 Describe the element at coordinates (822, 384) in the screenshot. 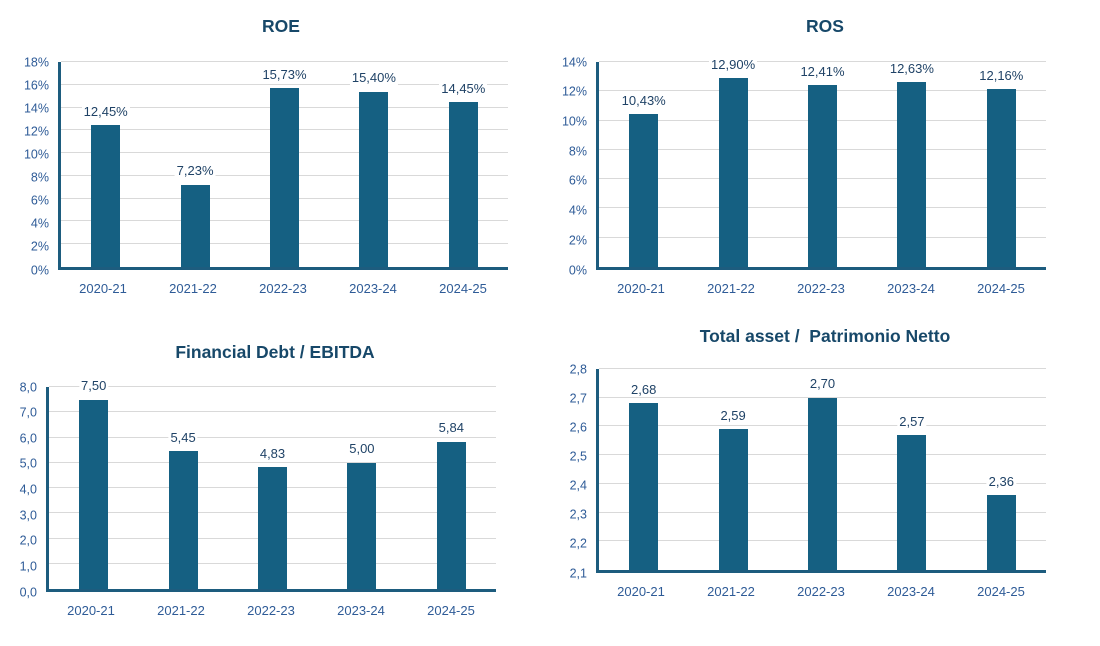

I see `bar-value-label: 2,70` at that location.